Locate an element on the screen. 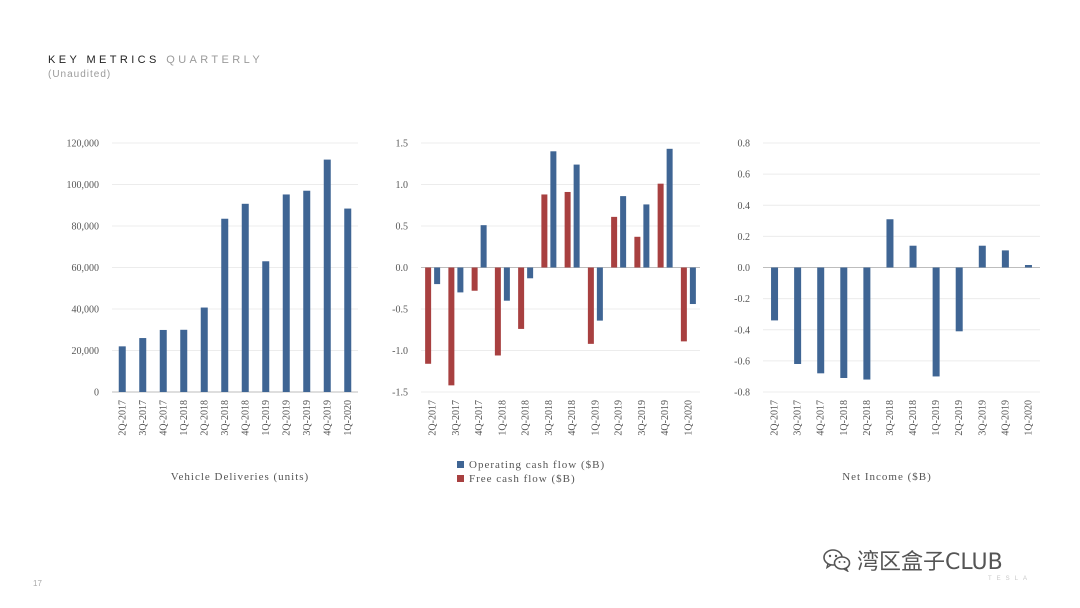 This screenshot has height=608, width=1080. bar-3q-2018-s0 is located at coordinates (544, 231).